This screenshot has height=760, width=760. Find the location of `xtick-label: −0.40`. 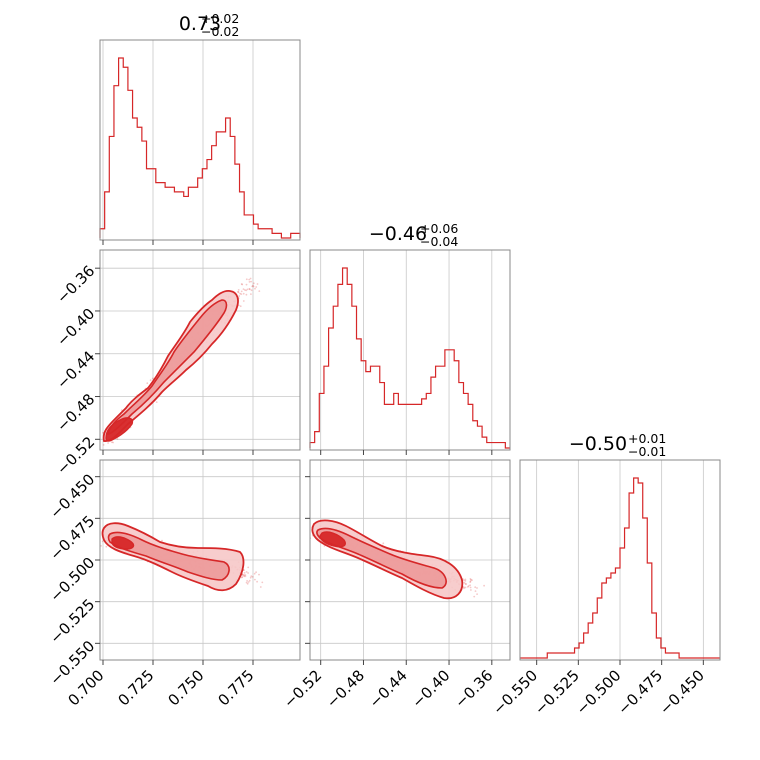

xtick-label: −0.40 is located at coordinates (430, 688).